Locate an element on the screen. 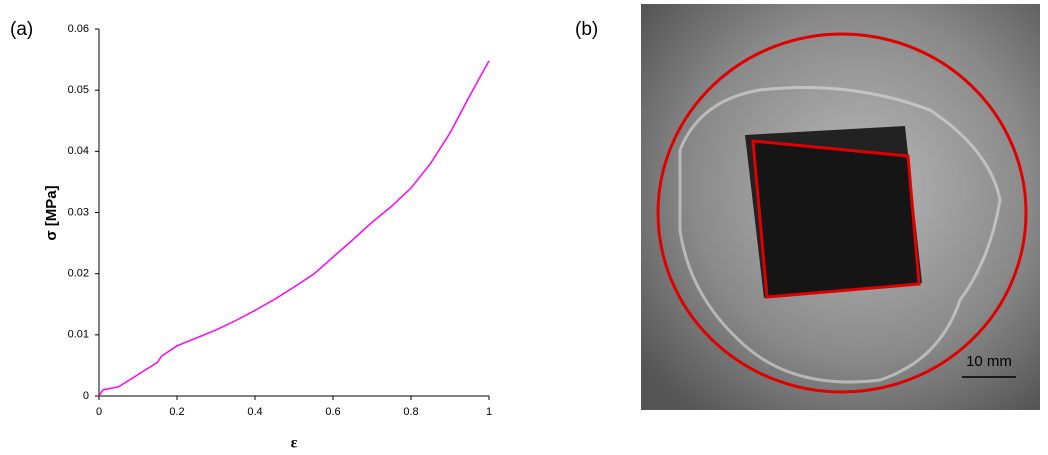  y-tick-label: 0.03 is located at coordinates (78, 212).